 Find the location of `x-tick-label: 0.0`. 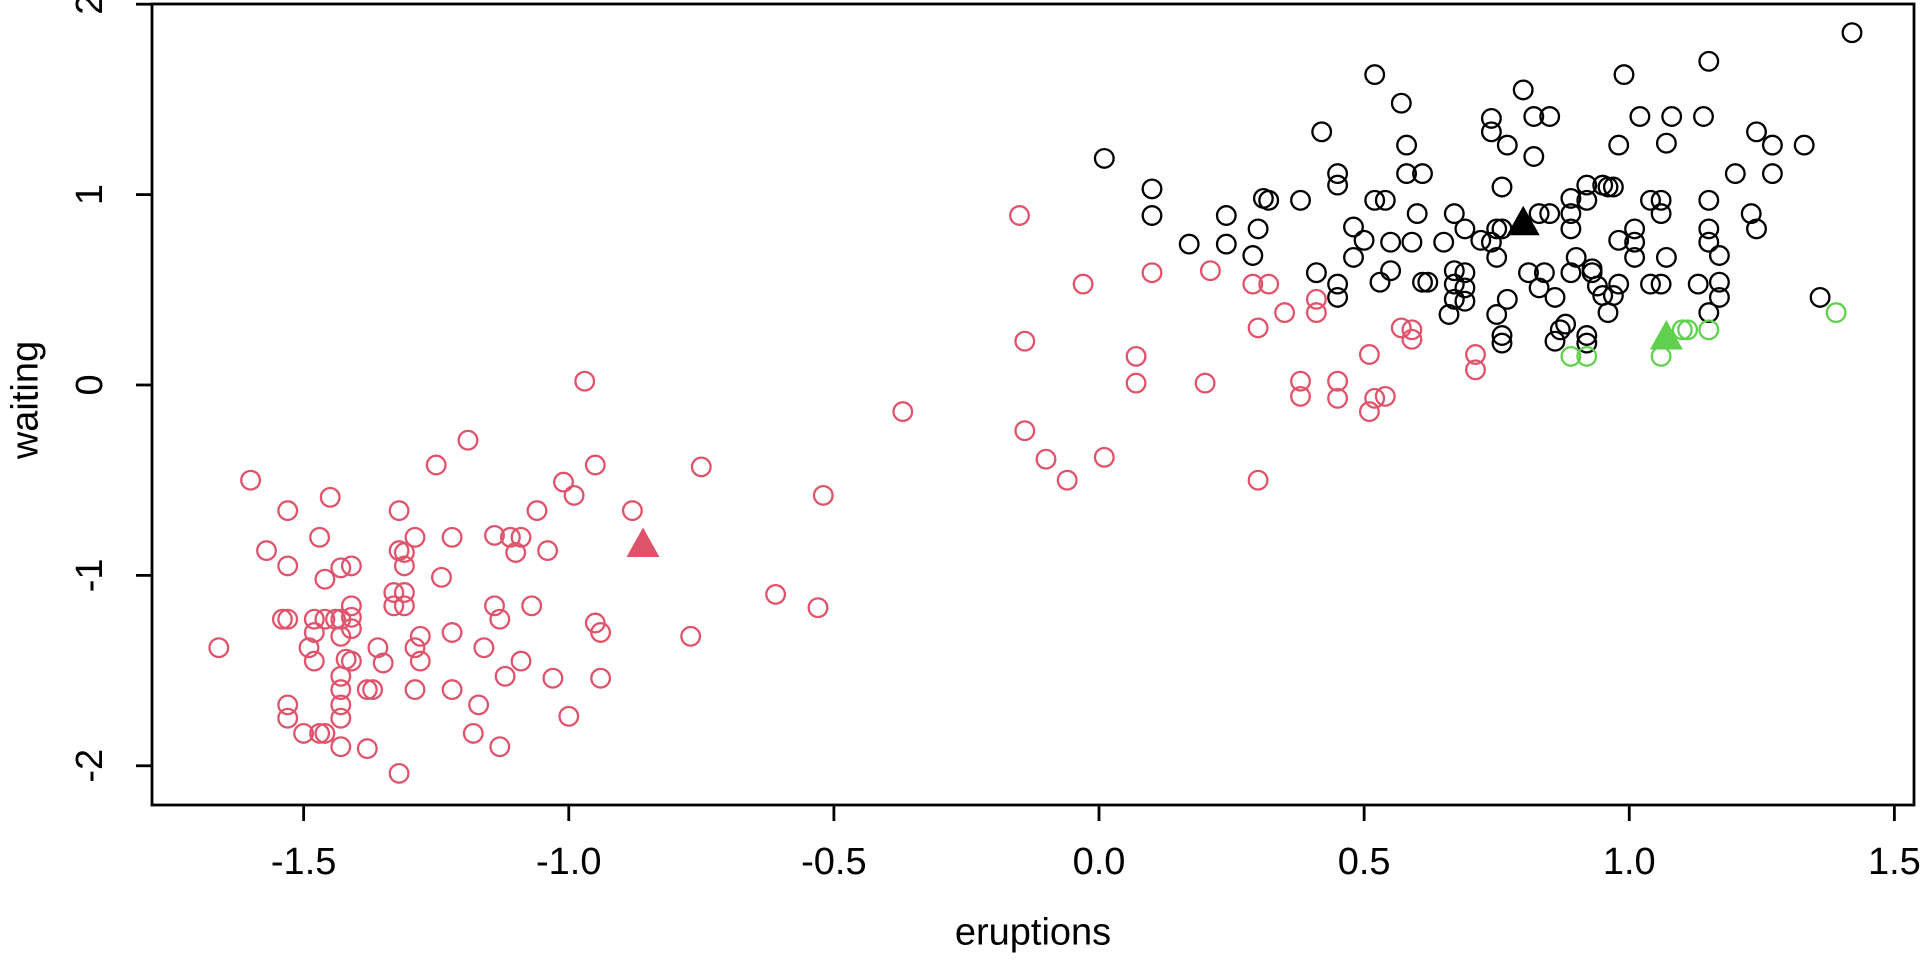

x-tick-label: 0.0 is located at coordinates (1099, 862).